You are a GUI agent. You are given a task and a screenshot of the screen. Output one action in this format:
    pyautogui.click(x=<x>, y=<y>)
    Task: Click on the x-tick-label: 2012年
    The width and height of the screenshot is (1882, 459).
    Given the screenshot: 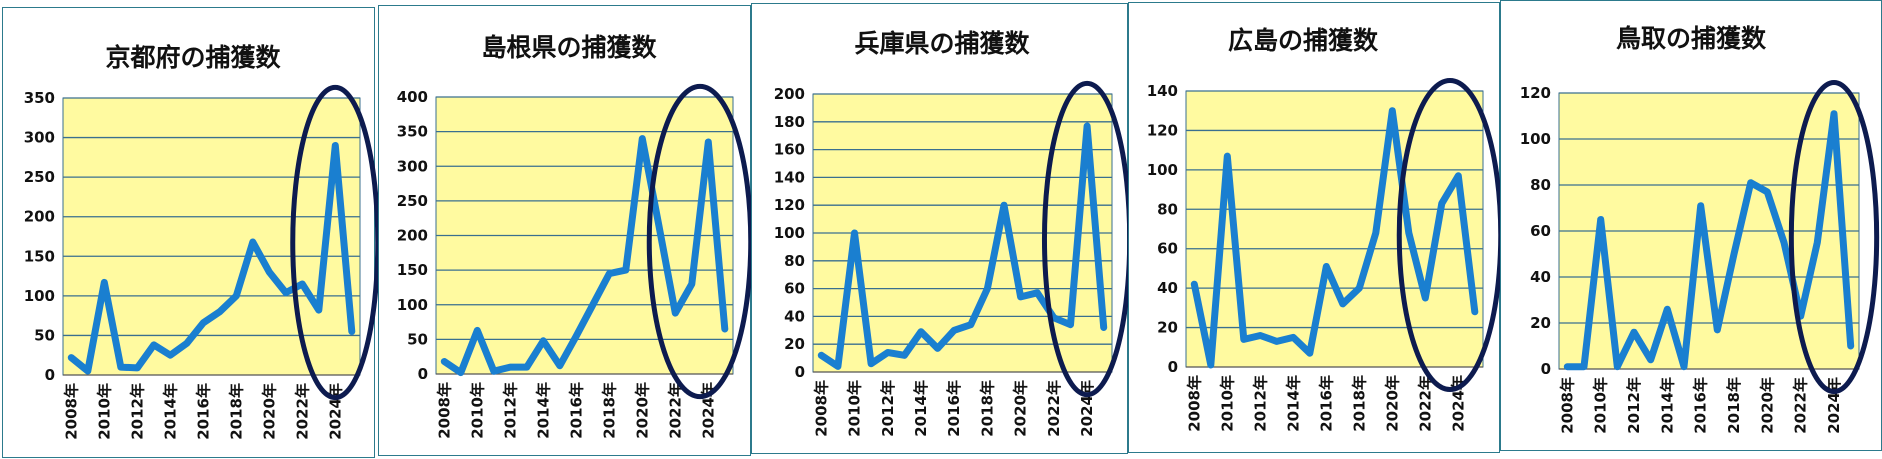 What is the action you would take?
    pyautogui.click(x=1634, y=405)
    